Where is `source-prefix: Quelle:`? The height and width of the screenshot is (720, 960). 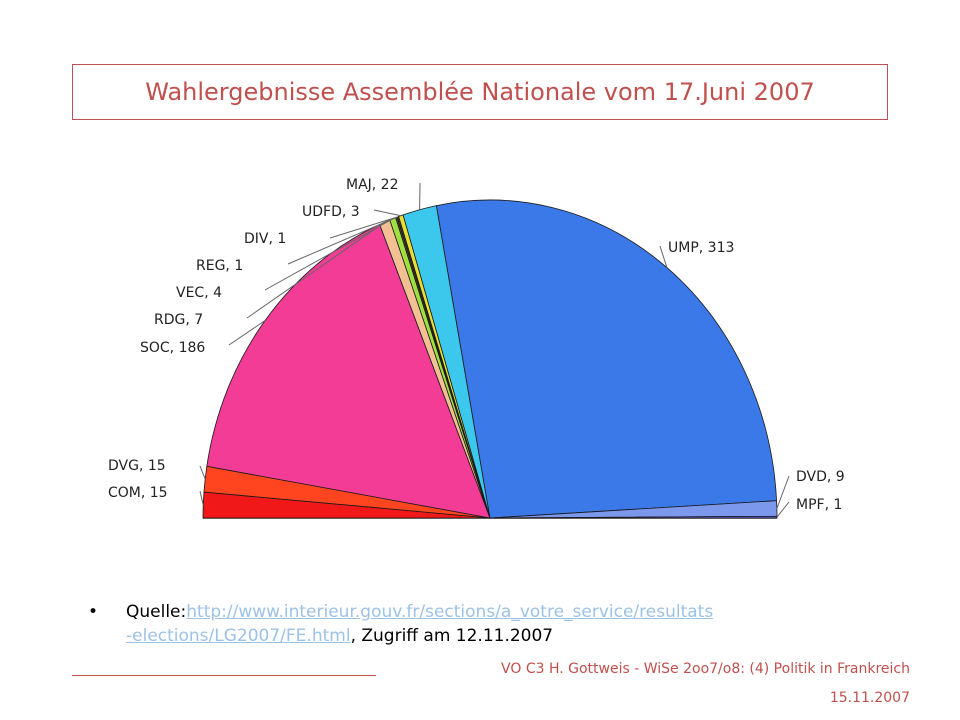 source-prefix: Quelle: is located at coordinates (156, 612).